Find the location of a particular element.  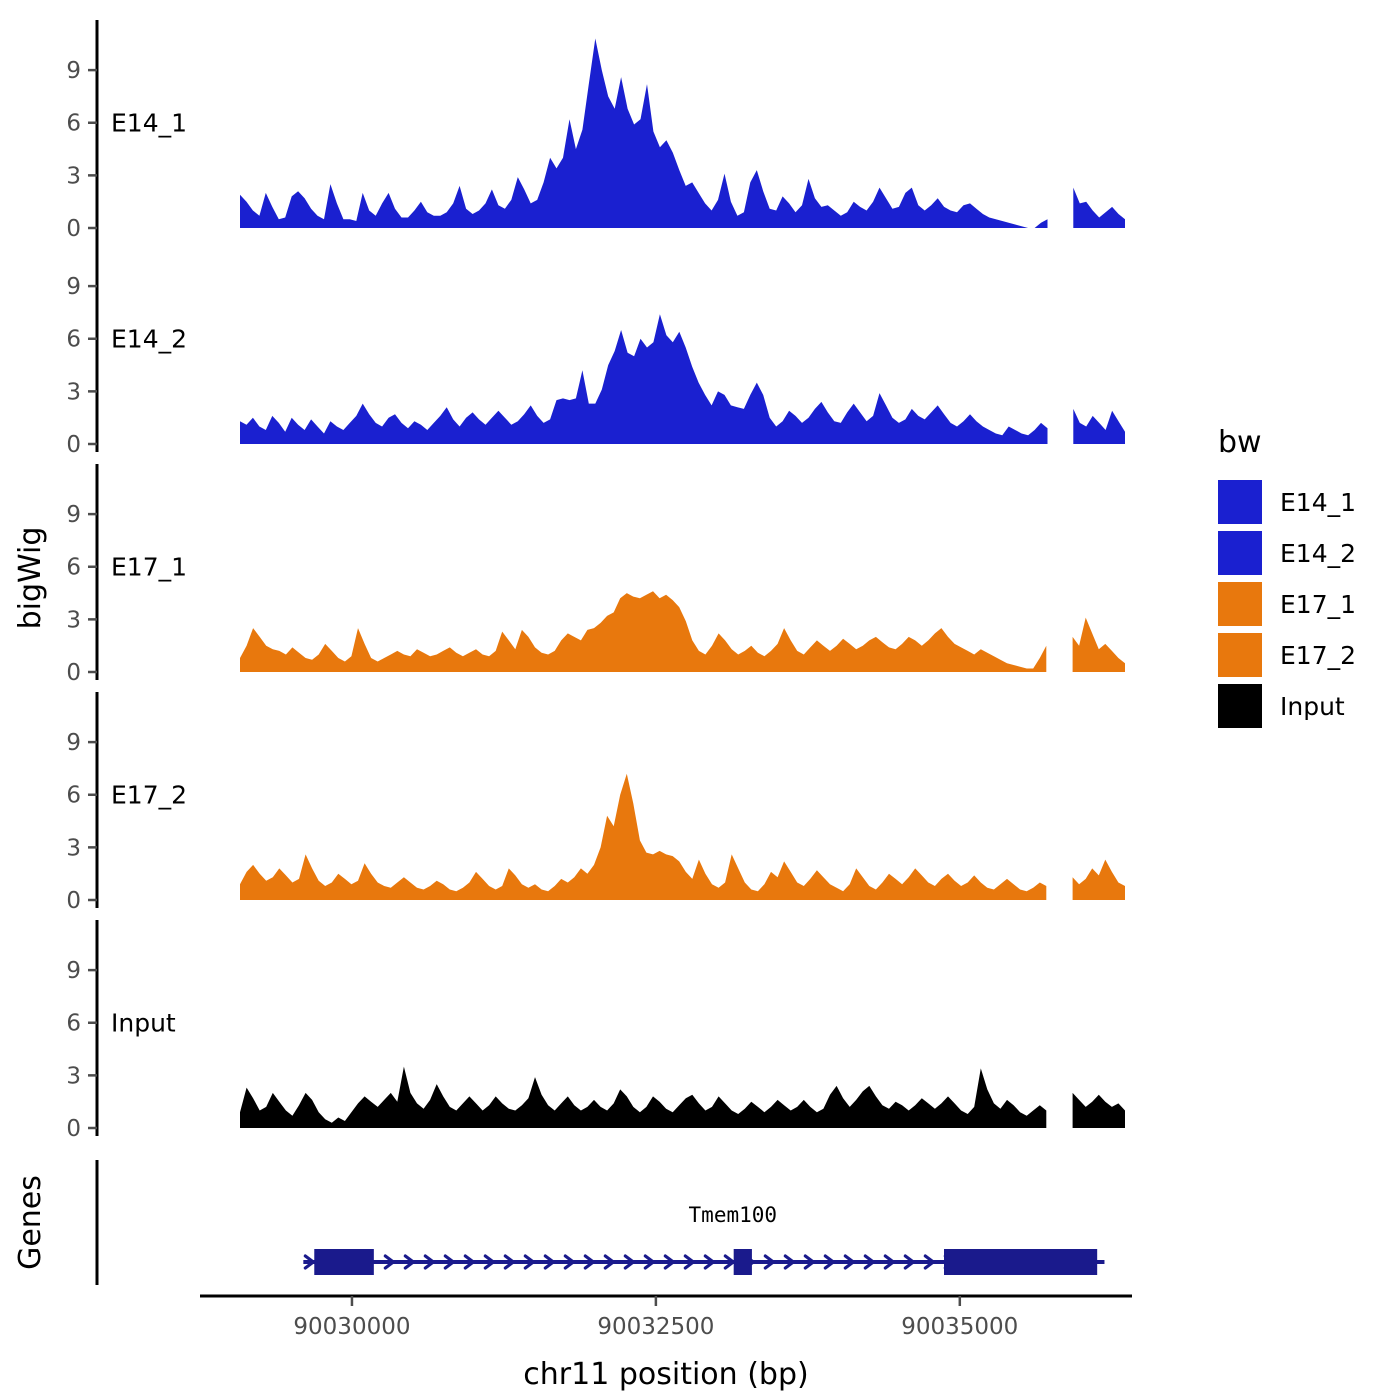

legend-label-e17_2: E17_2 is located at coordinates (1318, 655).